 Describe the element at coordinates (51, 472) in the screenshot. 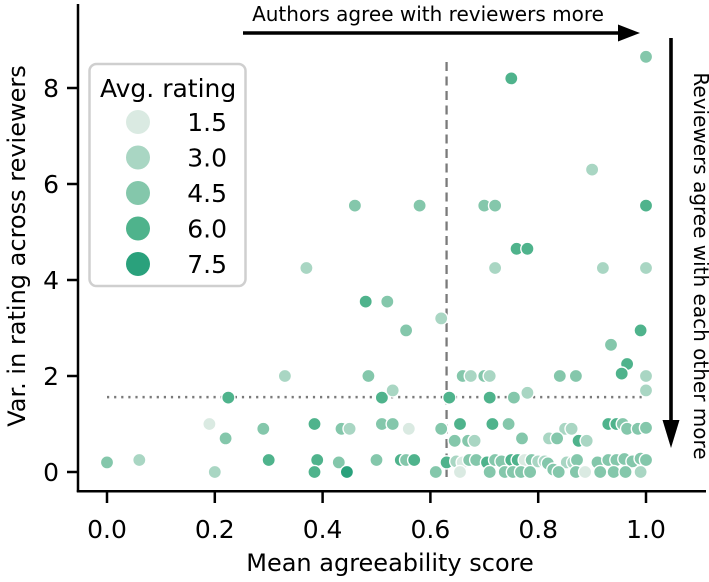

I see `y-tick-label: 0` at that location.